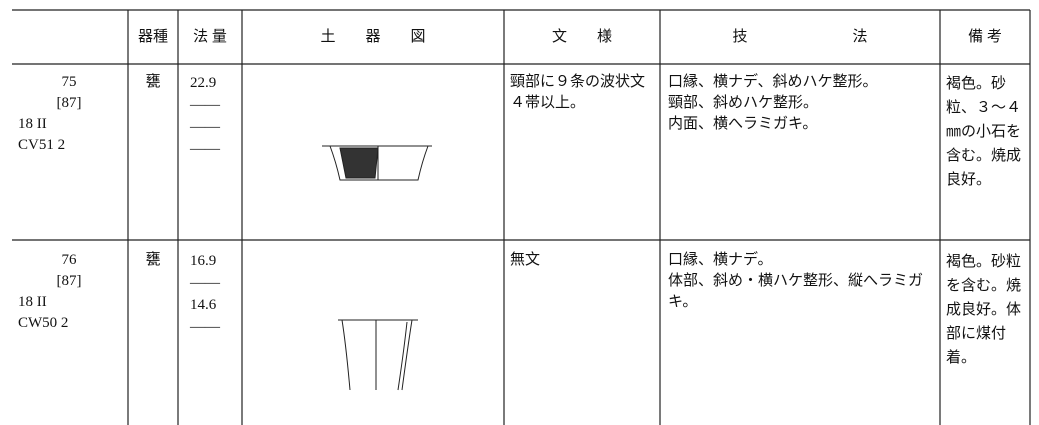  I want to click on measure: 16.9, so click(203, 261).